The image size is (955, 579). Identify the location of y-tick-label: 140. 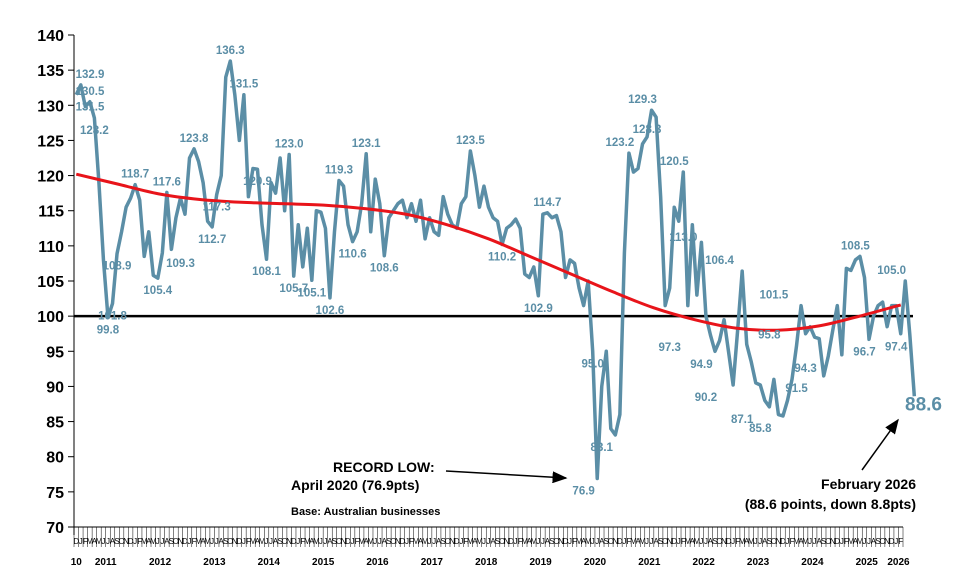
(50, 36).